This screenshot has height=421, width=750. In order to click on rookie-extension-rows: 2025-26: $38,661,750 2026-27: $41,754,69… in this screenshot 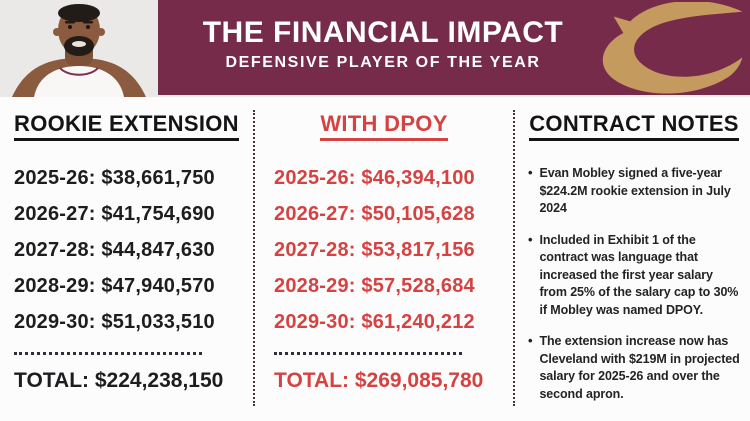, I will do `click(129, 250)`.